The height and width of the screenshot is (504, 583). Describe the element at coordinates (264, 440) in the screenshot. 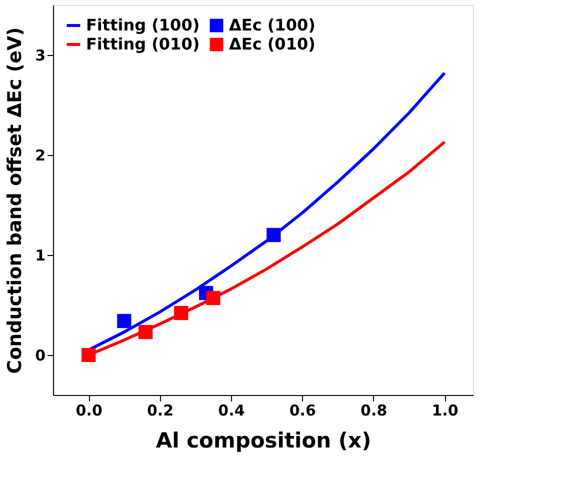

I see `x-axis-title: Al composition (x)` at that location.